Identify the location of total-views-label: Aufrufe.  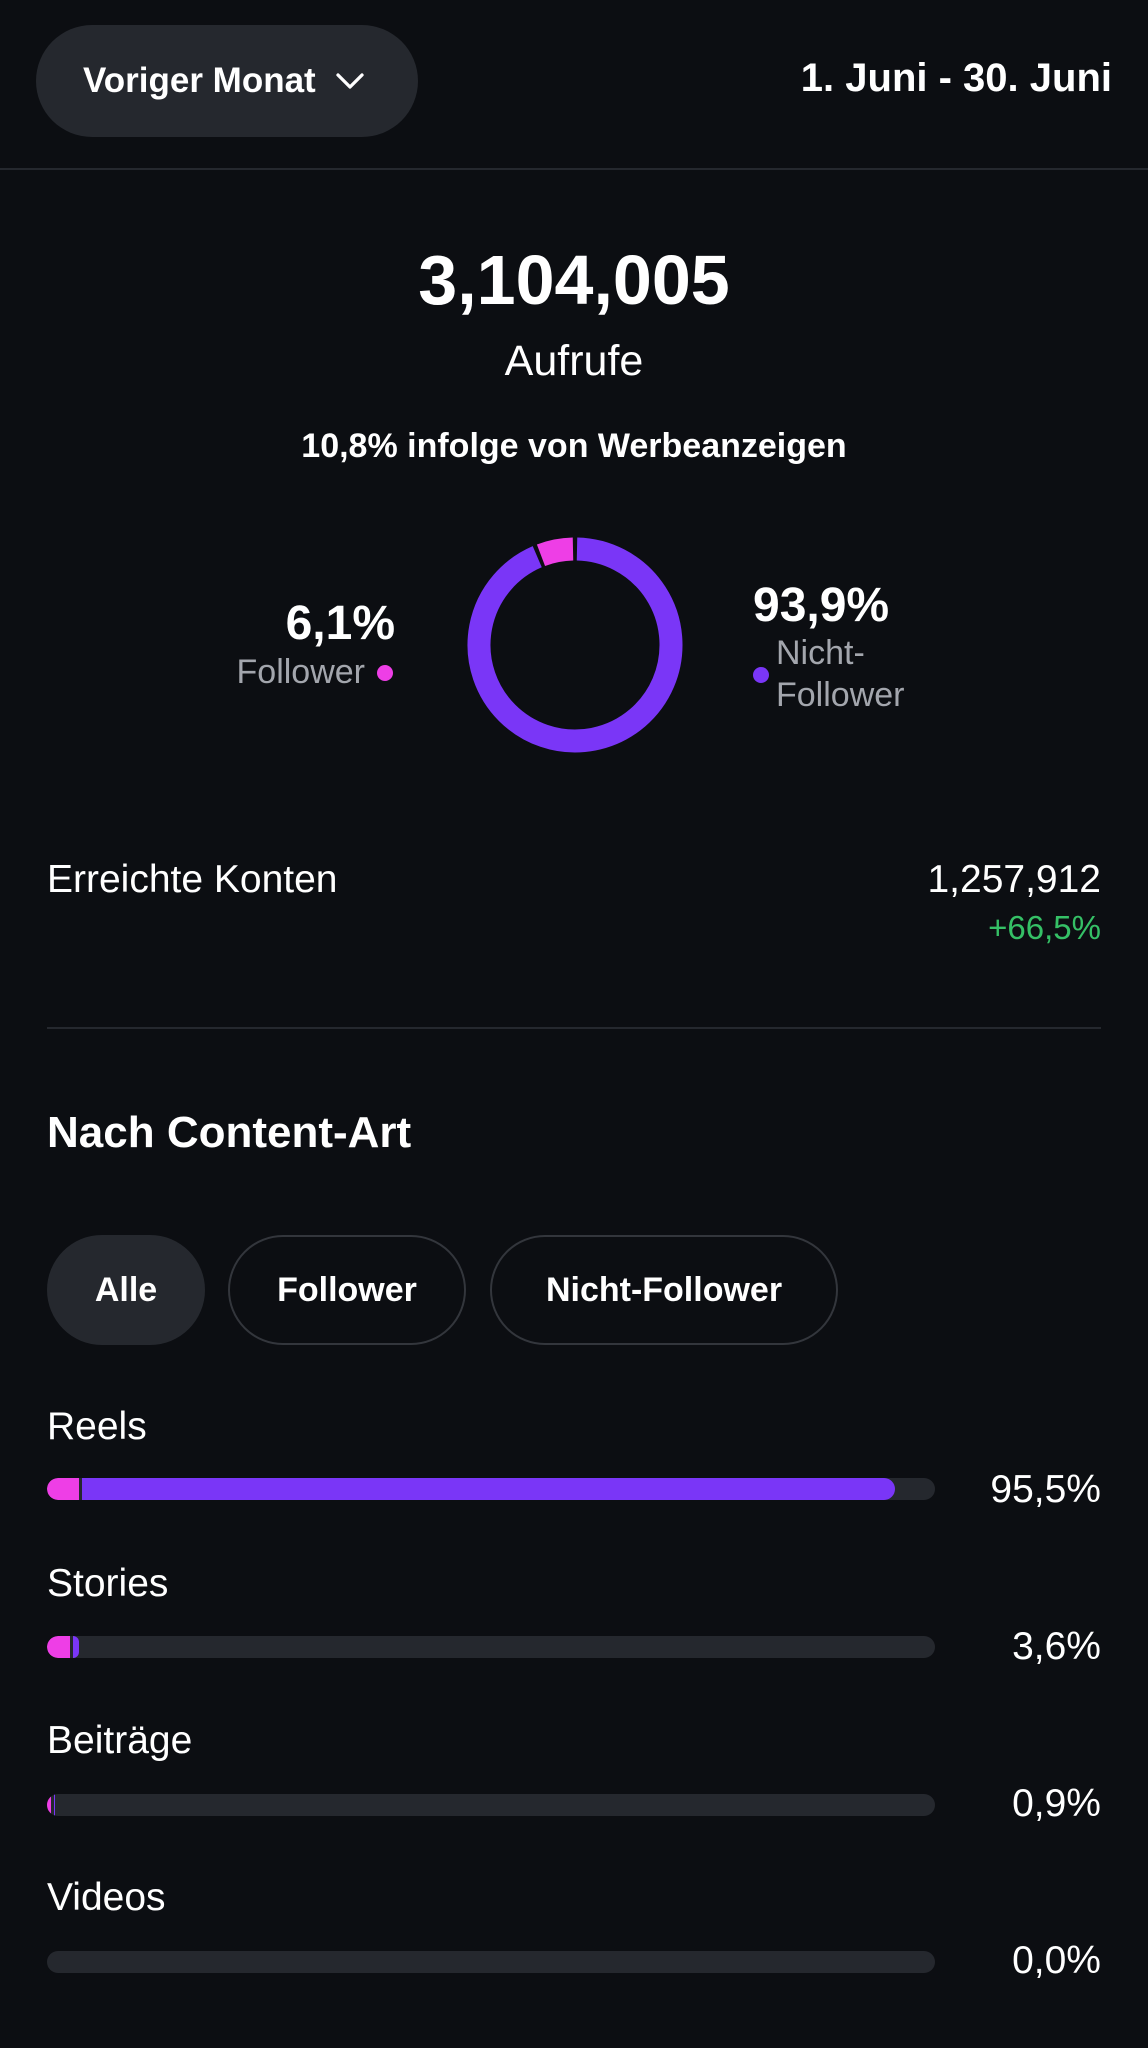
(574, 361).